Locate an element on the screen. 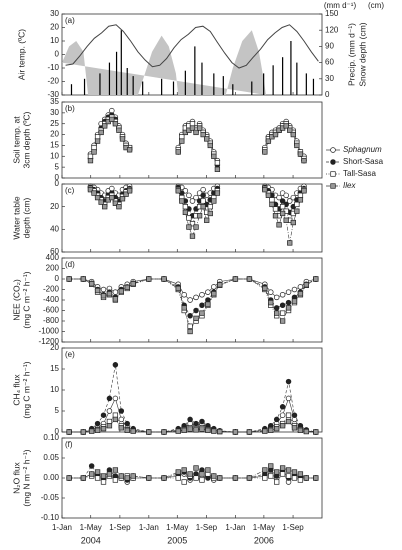  panel-label: (b) is located at coordinates (70, 108).